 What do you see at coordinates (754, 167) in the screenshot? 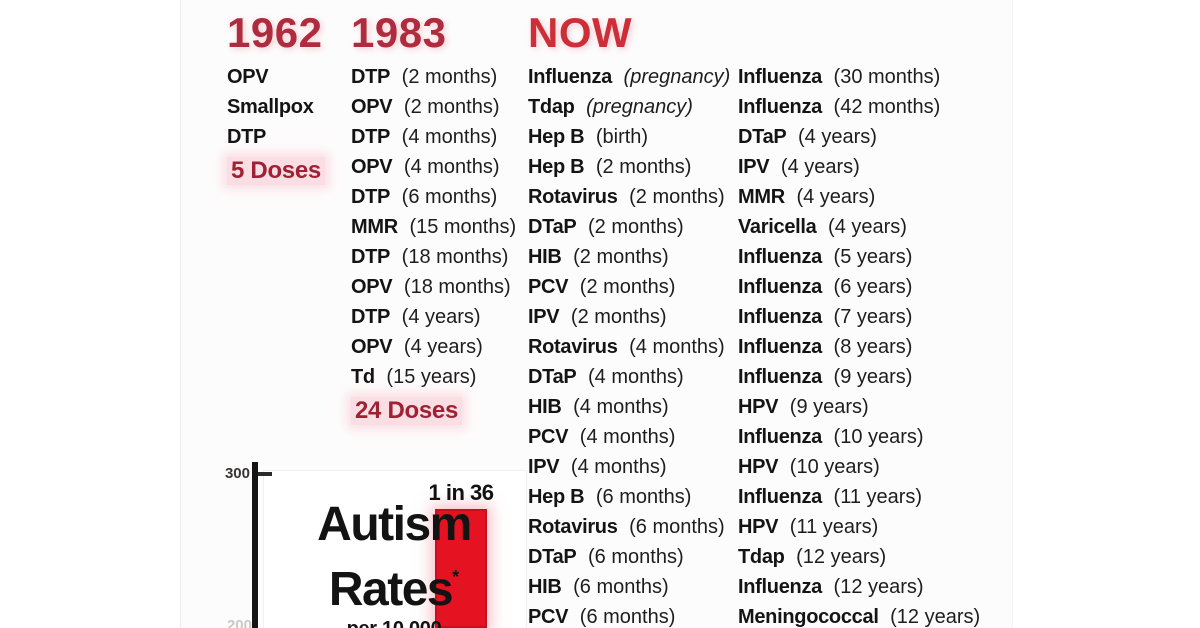
I see `vaccine-name: IPV` at bounding box center [754, 167].